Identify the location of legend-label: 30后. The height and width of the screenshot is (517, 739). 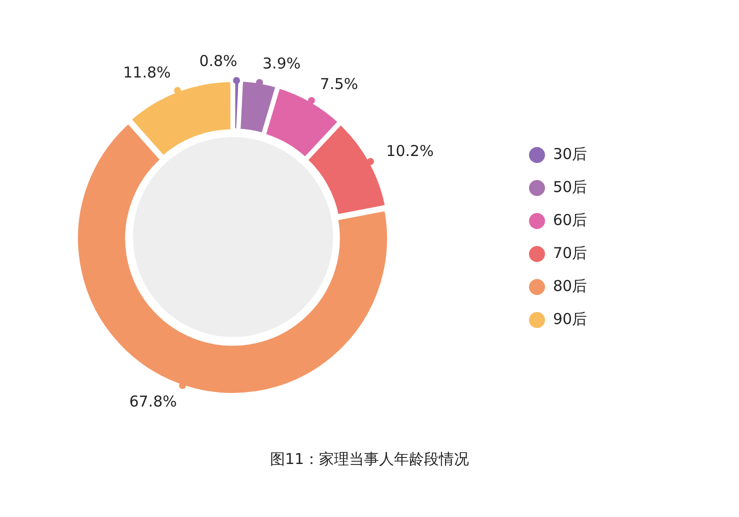
(570, 154).